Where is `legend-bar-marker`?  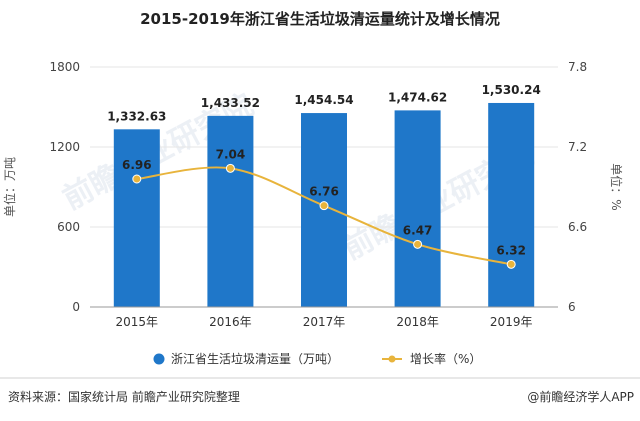
legend-bar-marker is located at coordinates (159, 359).